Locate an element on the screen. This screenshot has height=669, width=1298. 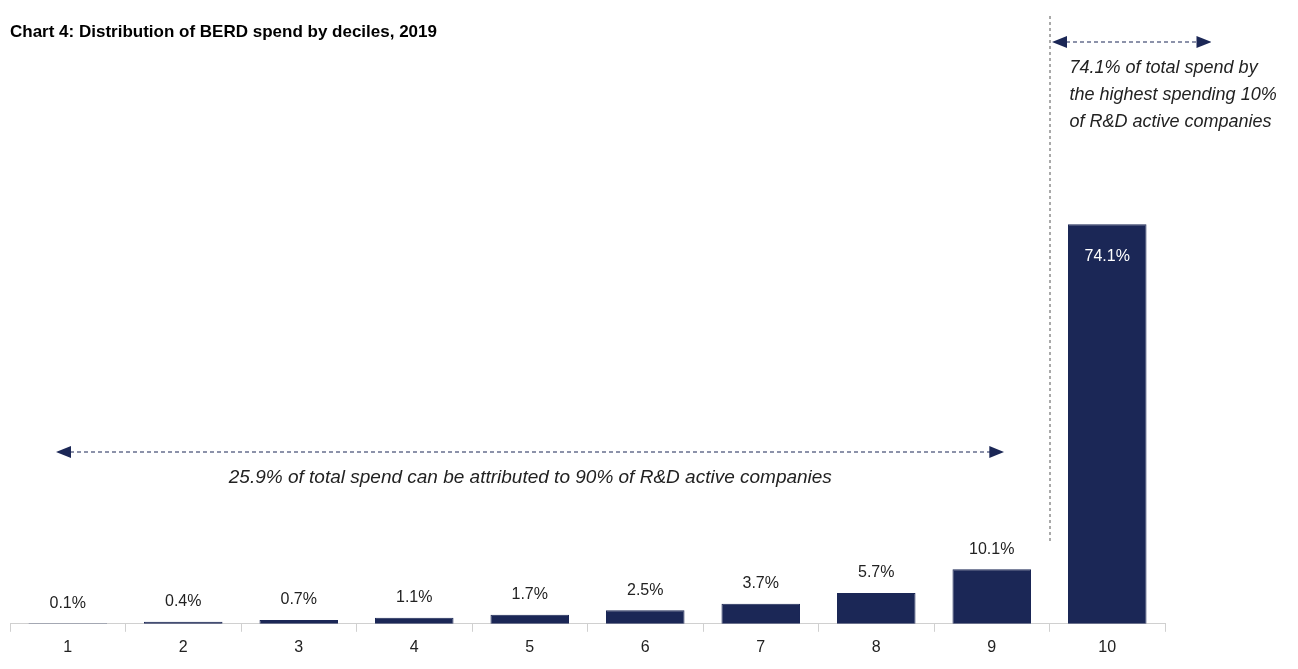
data-label: 74.1% is located at coordinates (1107, 255).